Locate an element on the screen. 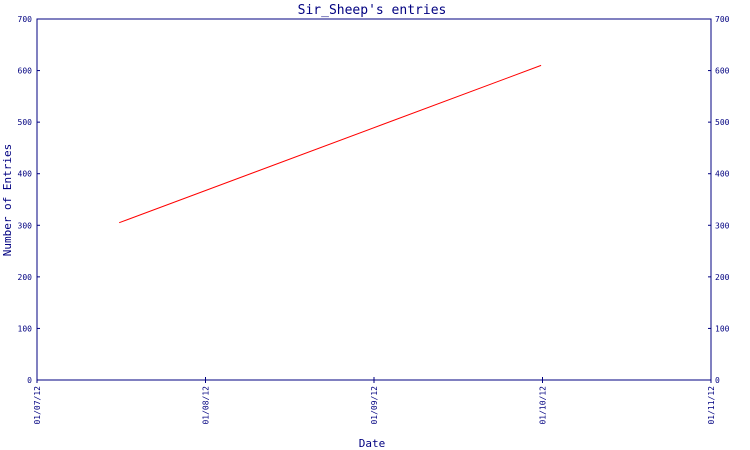 This screenshot has width=750, height=450. y-tick-right-label: 600 is located at coordinates (722, 71).